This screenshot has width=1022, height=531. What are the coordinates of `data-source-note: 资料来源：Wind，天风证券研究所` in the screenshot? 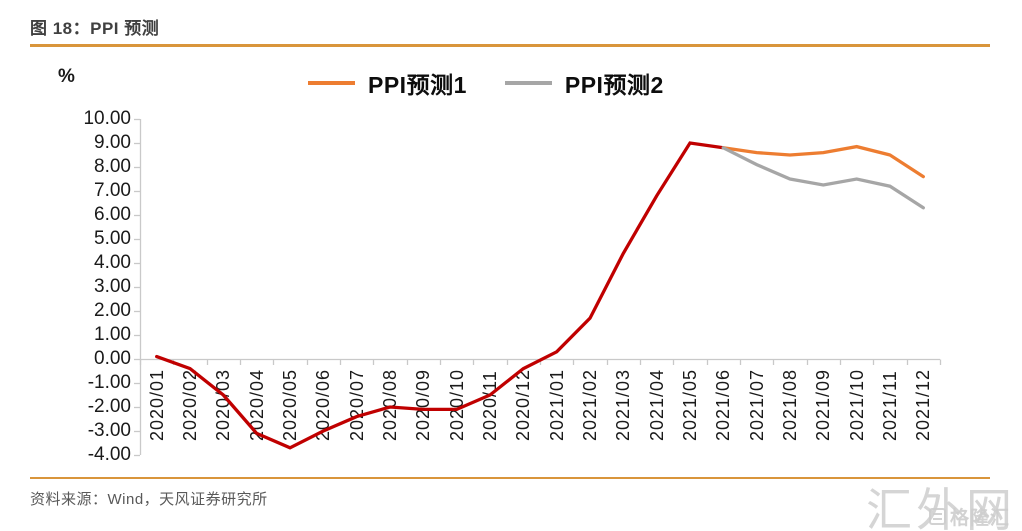 It's located at (149, 499).